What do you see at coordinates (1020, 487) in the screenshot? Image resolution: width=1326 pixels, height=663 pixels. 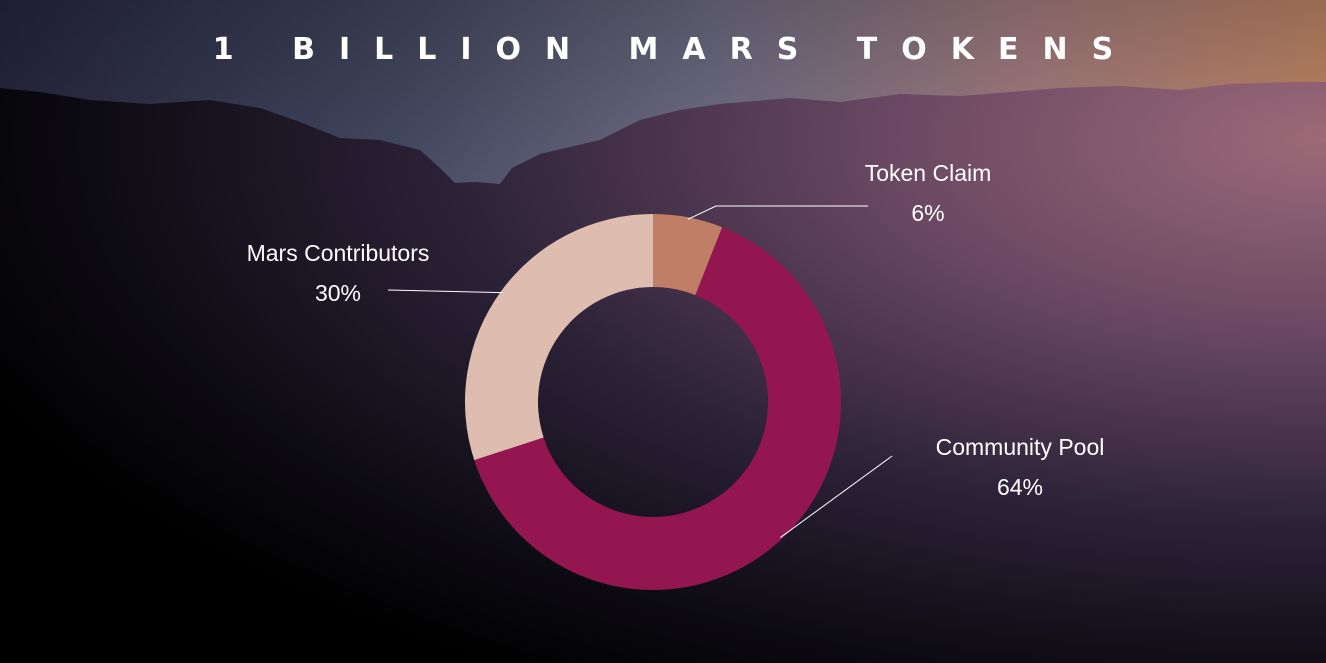 I see `slice-value-community-pool: 64%` at bounding box center [1020, 487].